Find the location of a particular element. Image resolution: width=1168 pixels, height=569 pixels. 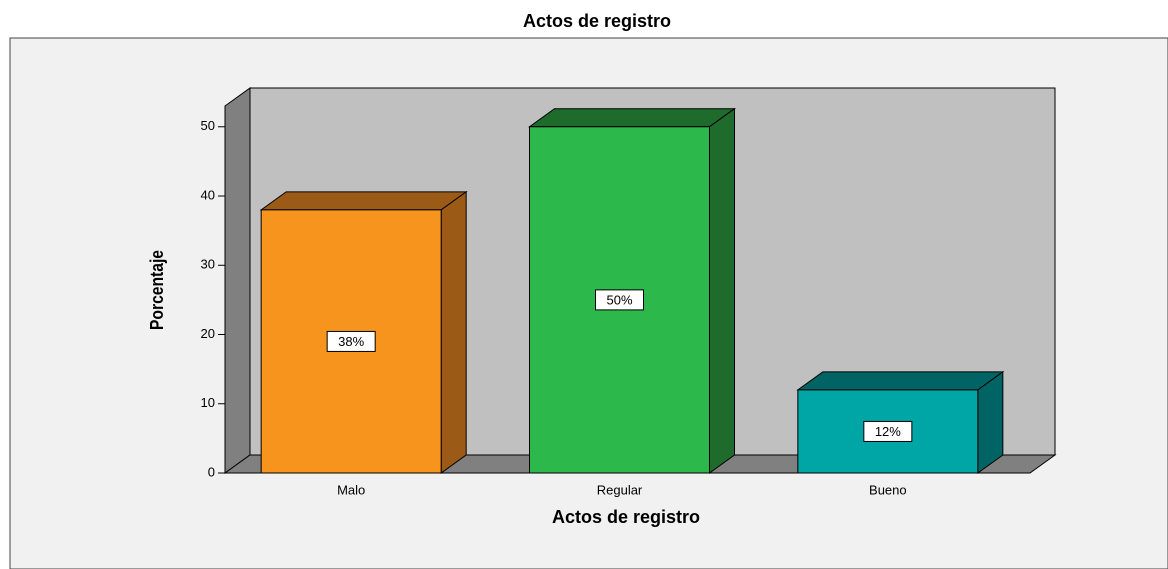

value-label: 38% is located at coordinates (351, 341).